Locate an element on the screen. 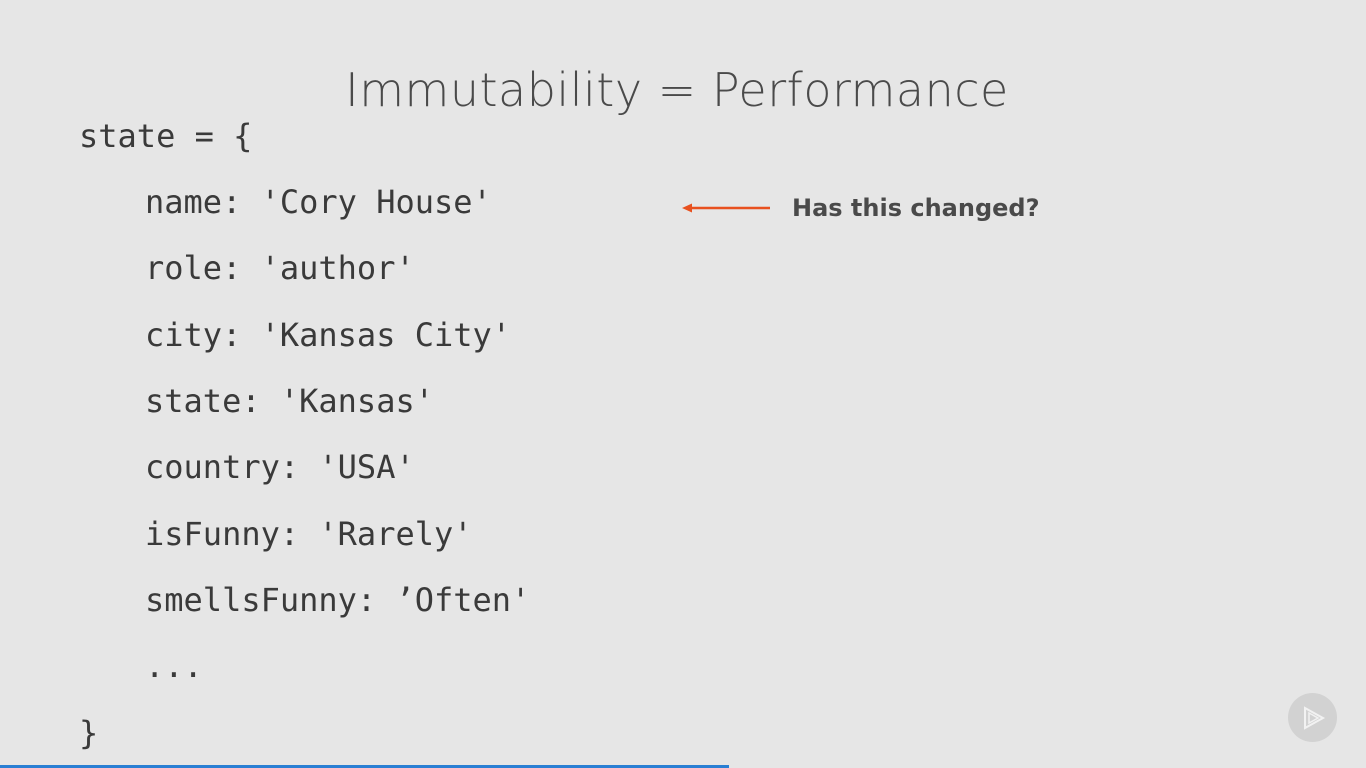 This screenshot has height=768, width=1366. progress-bar is located at coordinates (683, 766).